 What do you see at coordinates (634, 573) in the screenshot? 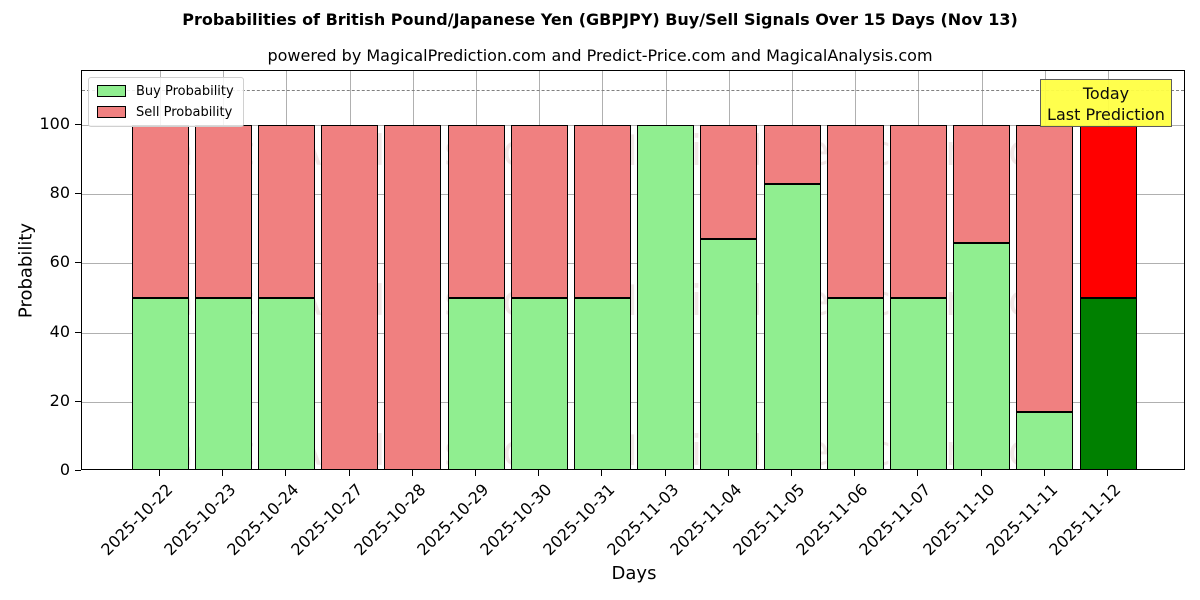
I see `x-axis-label: Days` at bounding box center [634, 573].